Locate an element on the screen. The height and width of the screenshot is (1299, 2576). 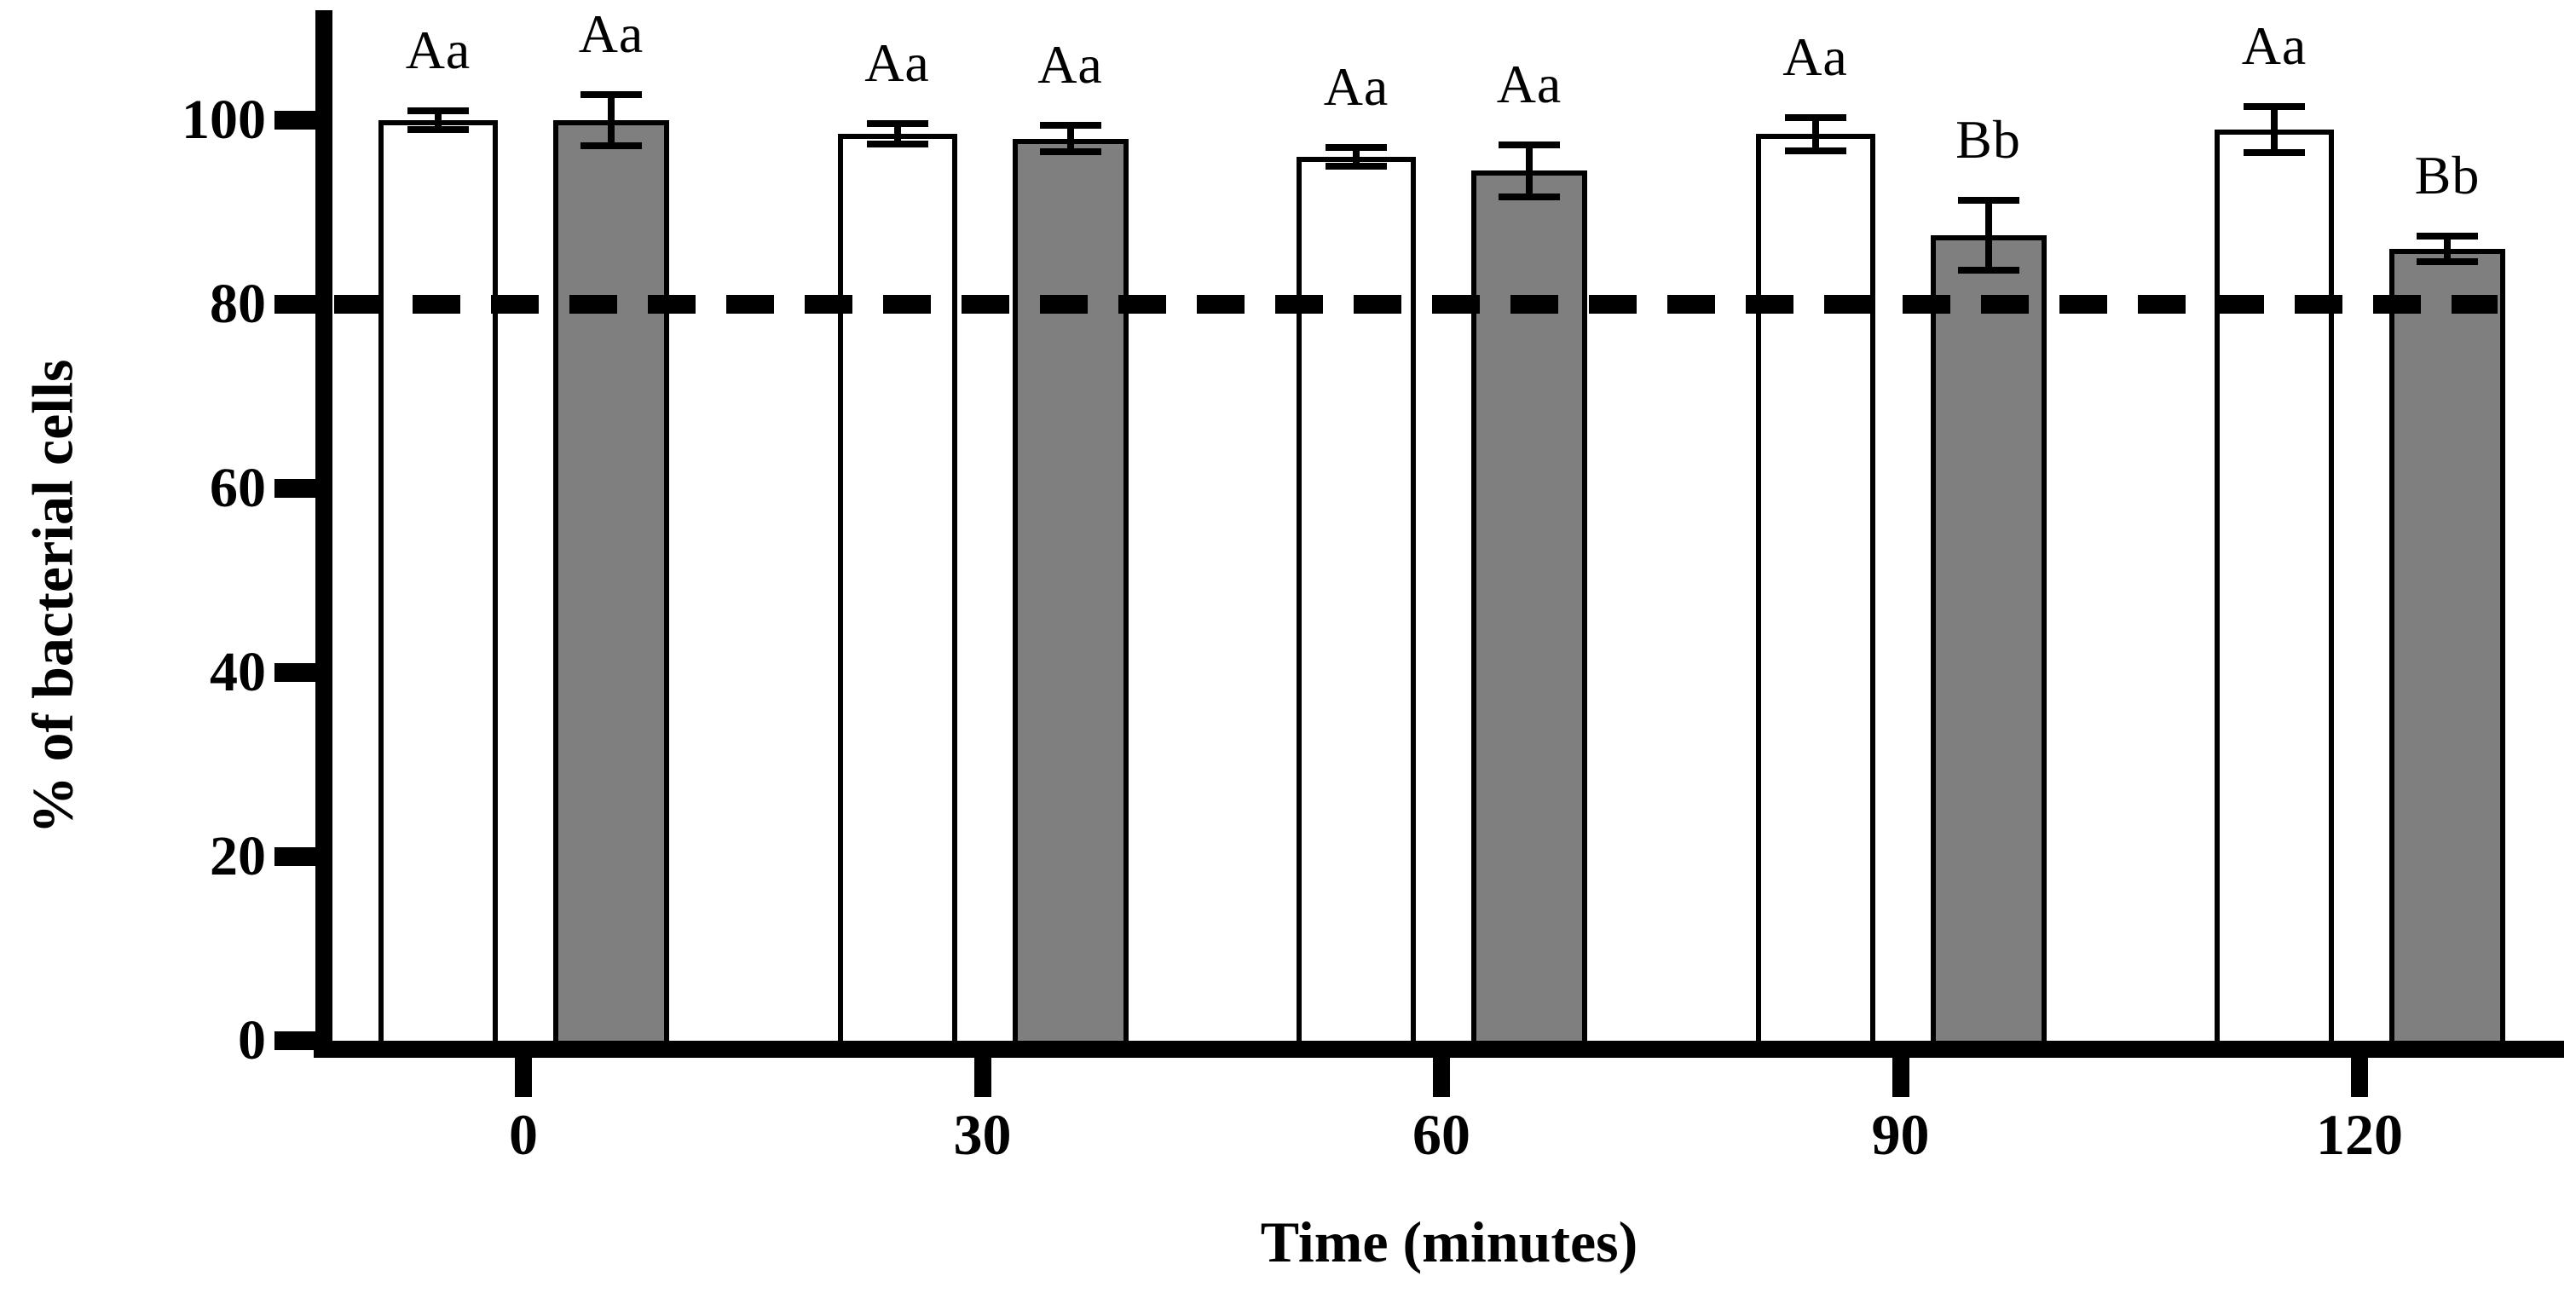
bar-open-bars-t0 is located at coordinates (438, 583).